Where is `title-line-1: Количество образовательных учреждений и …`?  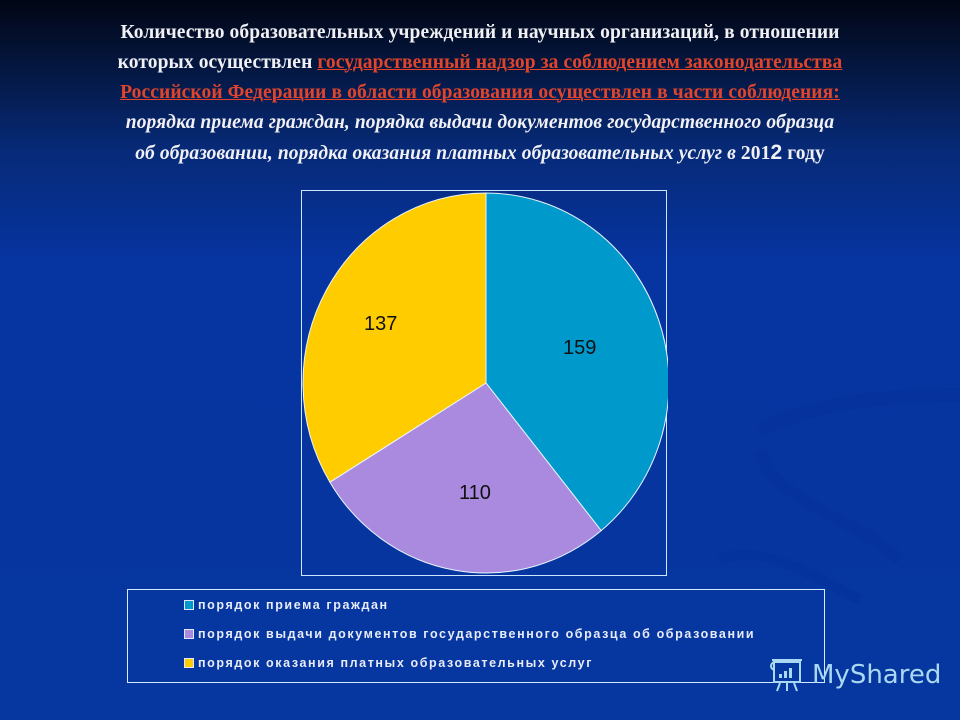 title-line-1: Количество образовательных учреждений и … is located at coordinates (480, 32).